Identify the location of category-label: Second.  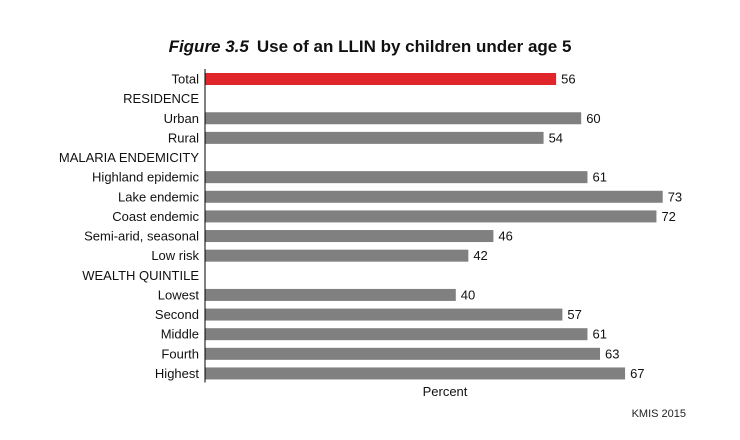
(177, 314).